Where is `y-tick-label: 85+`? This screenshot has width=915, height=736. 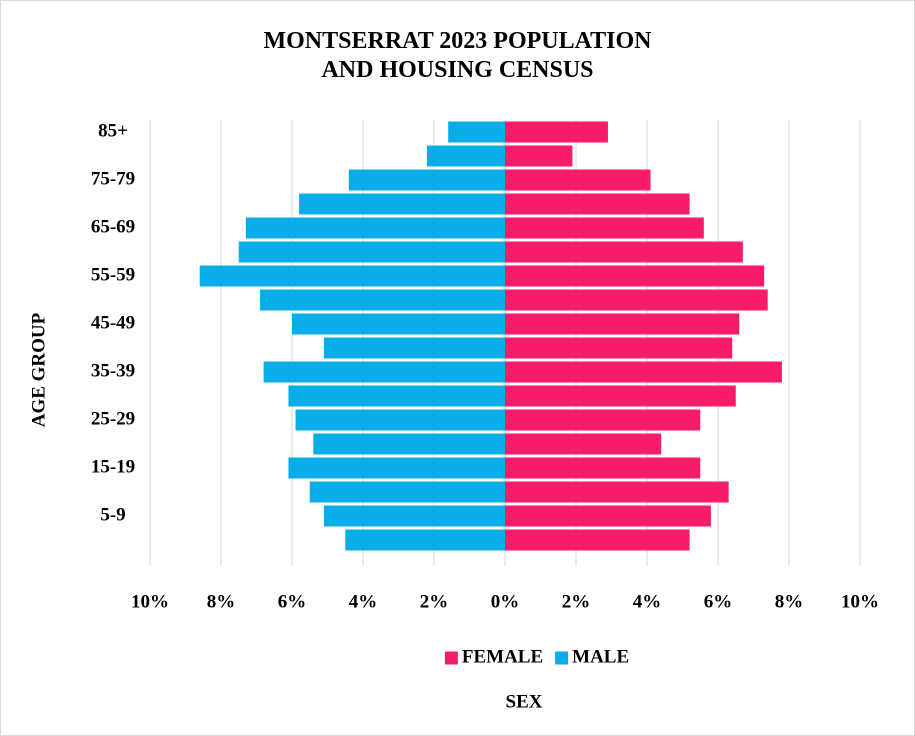
y-tick-label: 85+ is located at coordinates (113, 130).